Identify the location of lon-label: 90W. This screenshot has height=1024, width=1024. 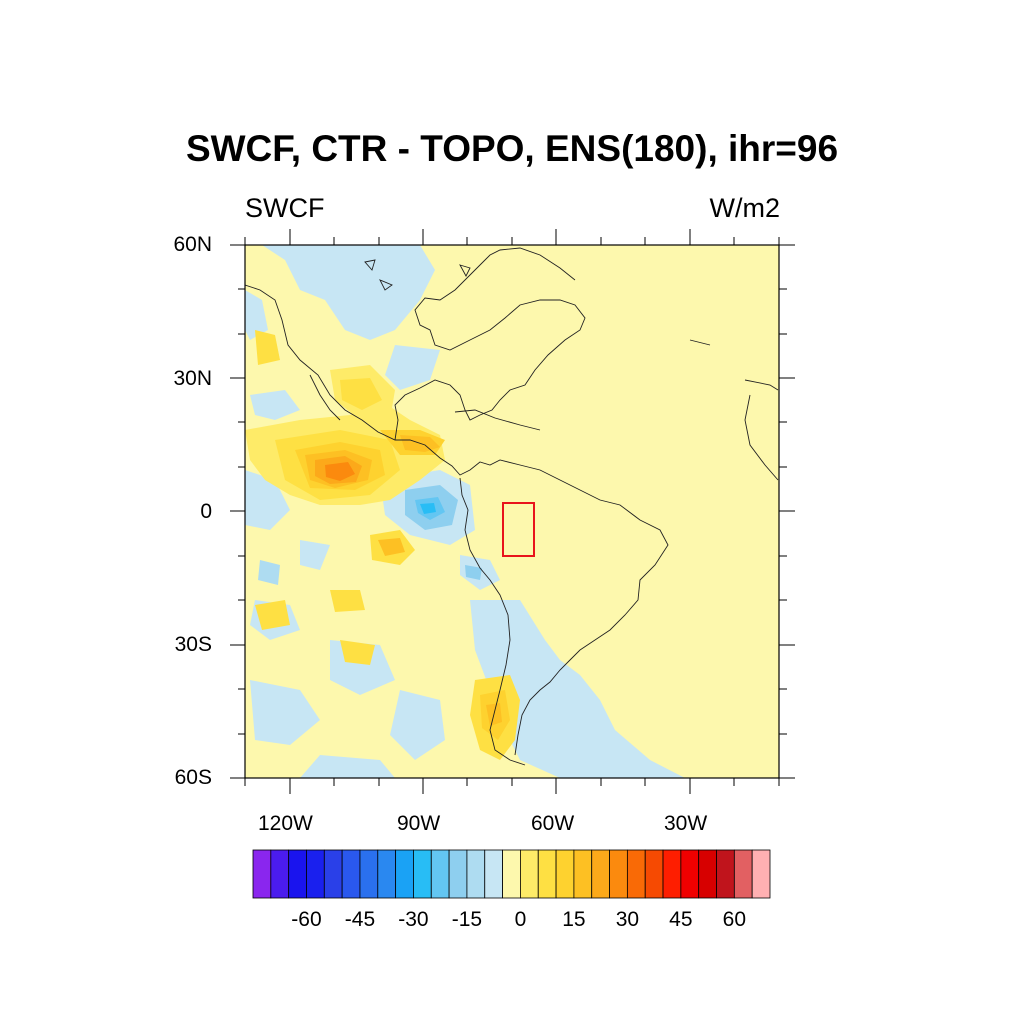
(419, 823).